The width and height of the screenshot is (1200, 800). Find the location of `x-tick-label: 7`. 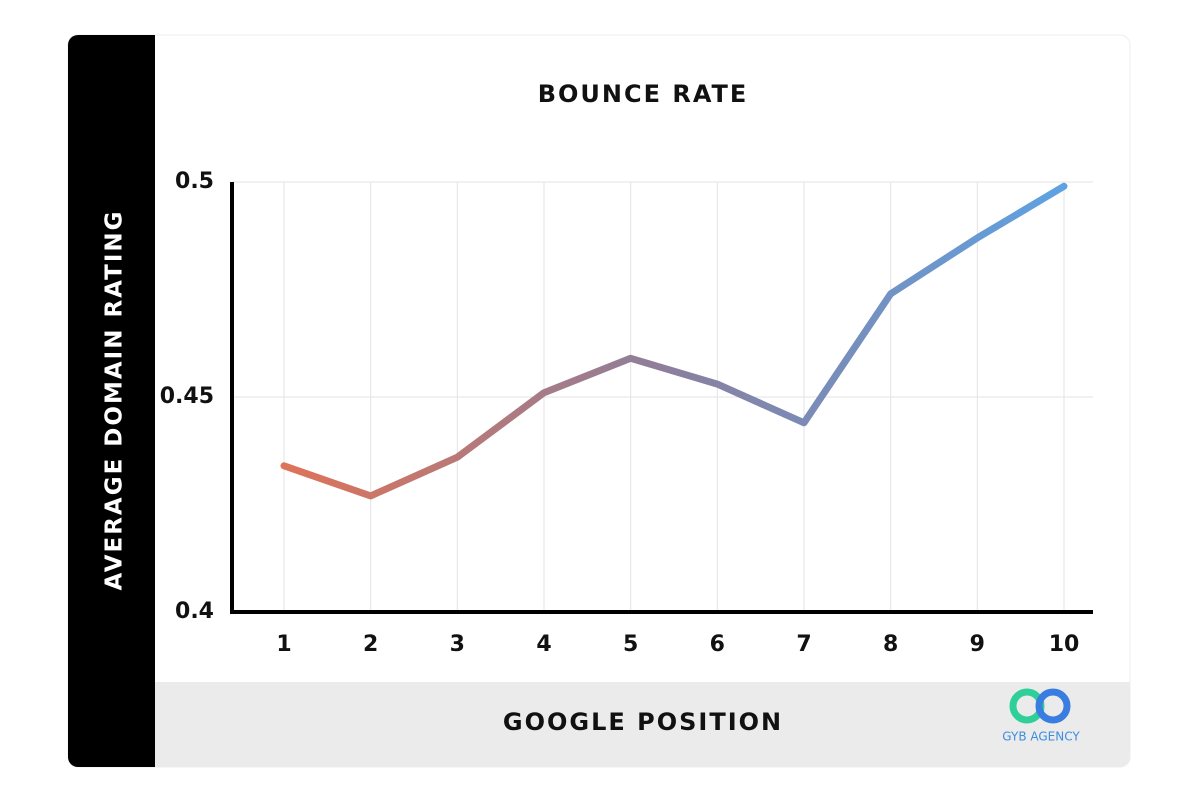

x-tick-label: 7 is located at coordinates (803, 644).